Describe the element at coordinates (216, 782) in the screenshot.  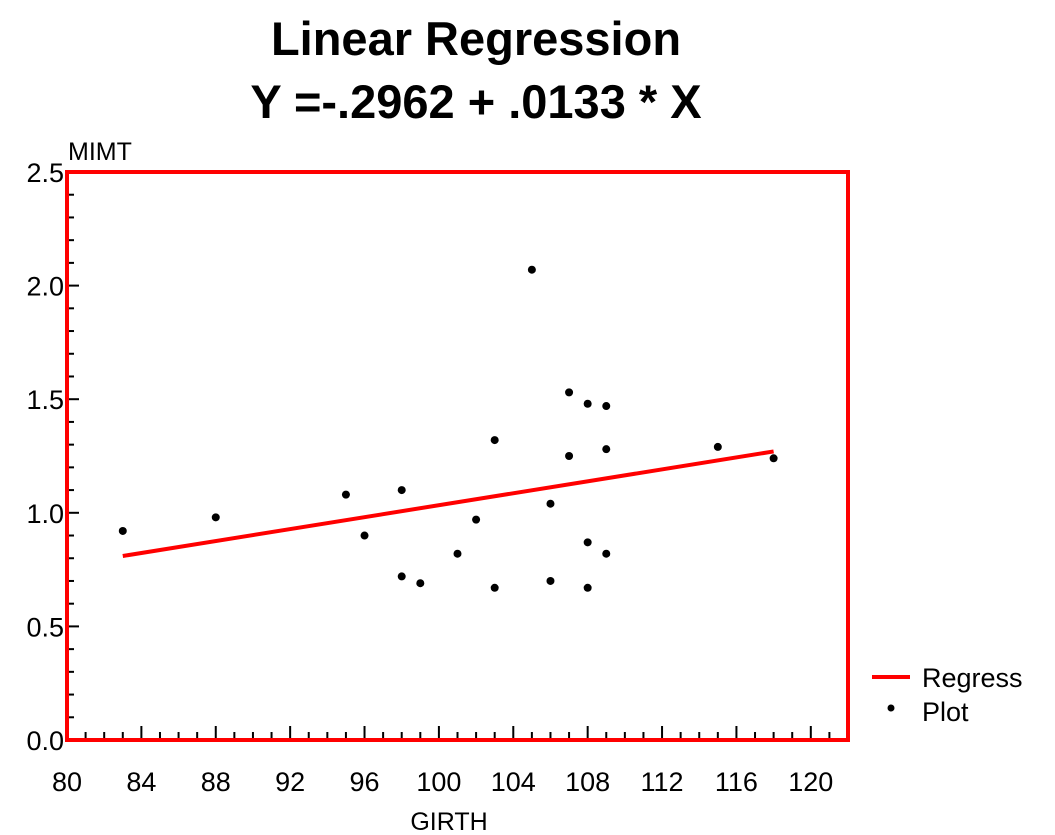
I see `x-tick-label: 88` at that location.